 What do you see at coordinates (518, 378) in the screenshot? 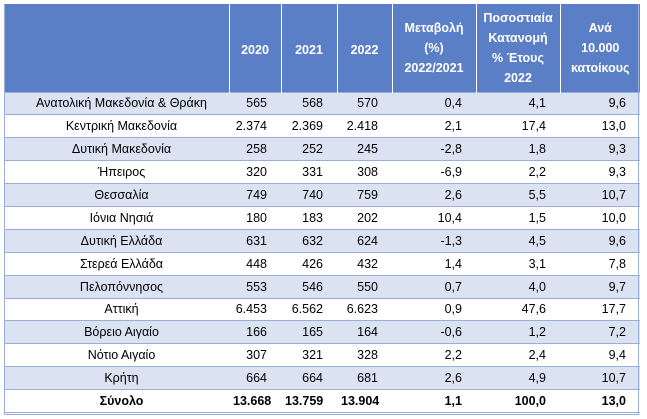
I see `cell-share: 4,9` at bounding box center [518, 378].